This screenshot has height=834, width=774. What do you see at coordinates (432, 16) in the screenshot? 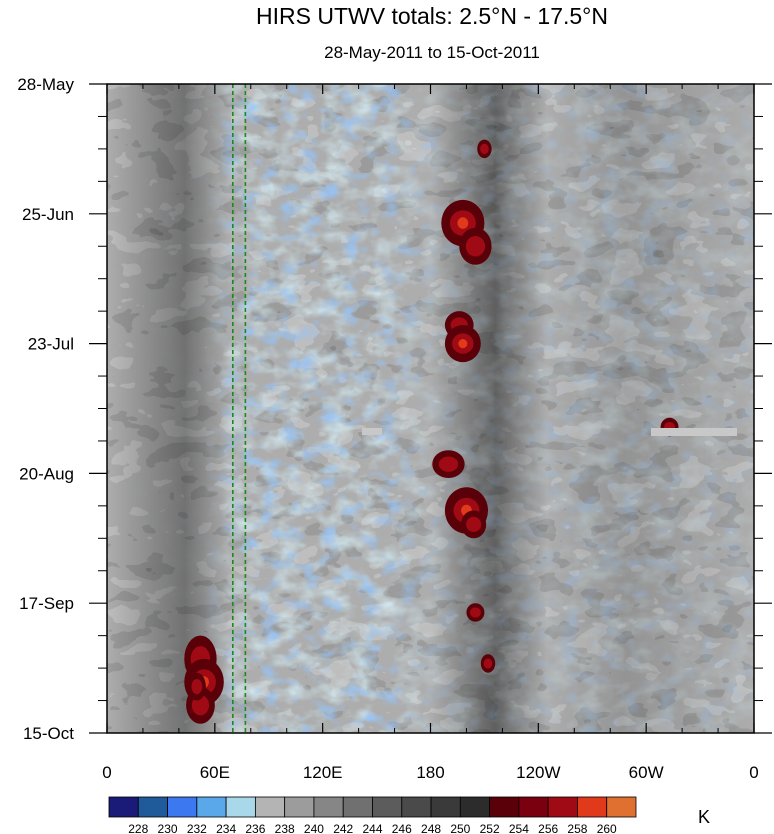
I see `chart-title: HIRS UTWV totals: 2.5°N - 17.5°N` at bounding box center [432, 16].